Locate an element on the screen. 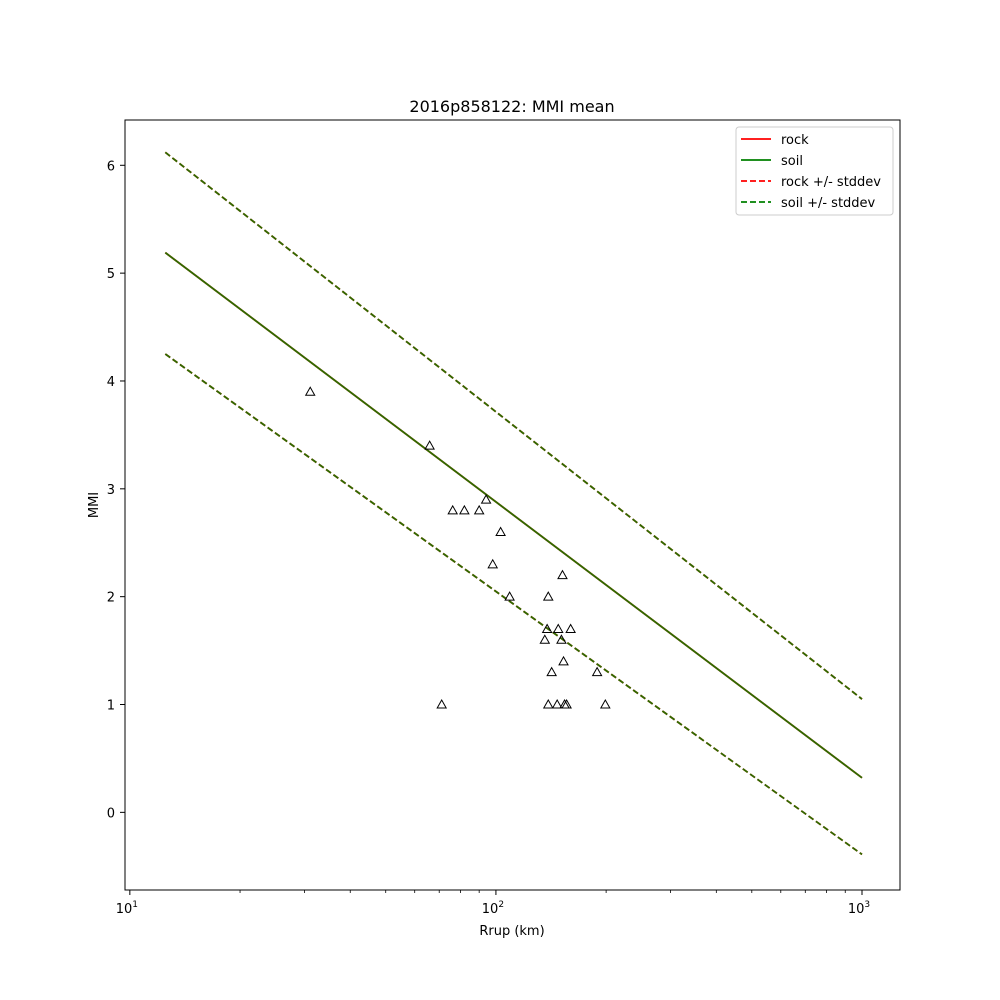  y-tick-label: 5 is located at coordinates (111, 274).